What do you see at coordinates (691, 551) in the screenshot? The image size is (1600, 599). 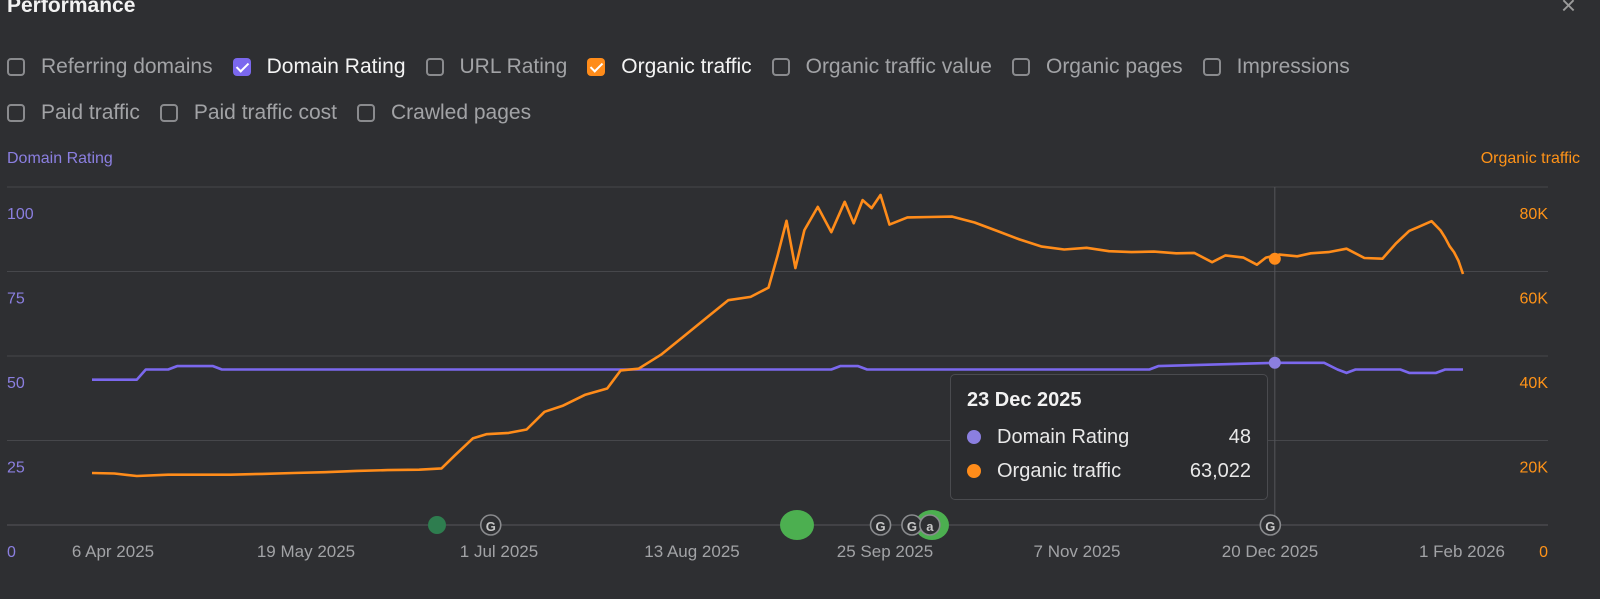 I see `x-tick-label: 13 Aug 2025` at bounding box center [691, 551].